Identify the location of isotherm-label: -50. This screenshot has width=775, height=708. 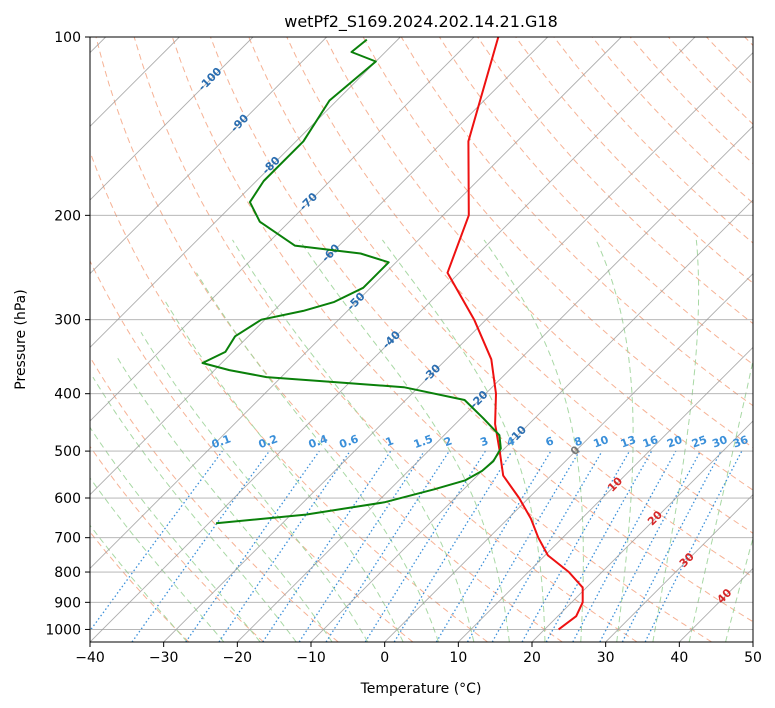
(355, 301).